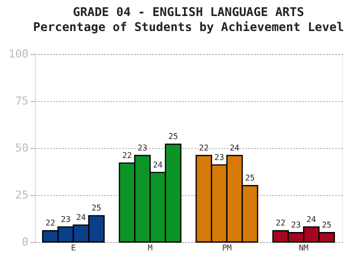  Describe the element at coordinates (81, 217) in the screenshot. I see `series-label: 24` at that location.